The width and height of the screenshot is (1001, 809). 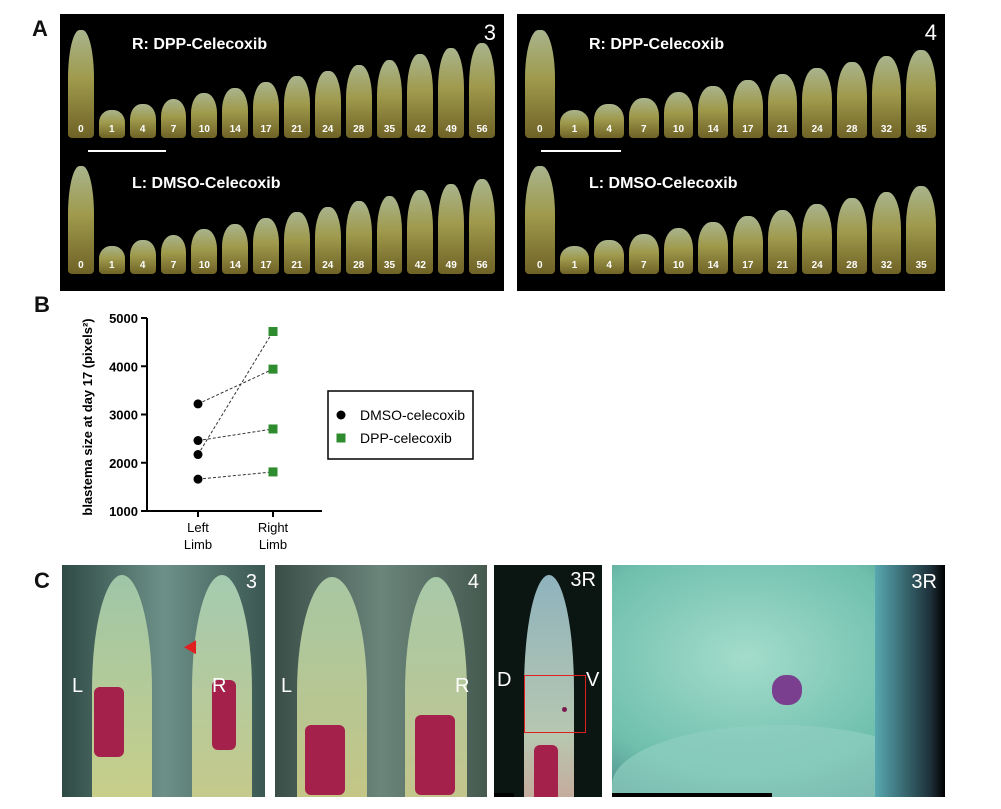 What do you see at coordinates (163, 681) in the screenshot?
I see `image-c-animal-3: 3 L R` at bounding box center [163, 681].